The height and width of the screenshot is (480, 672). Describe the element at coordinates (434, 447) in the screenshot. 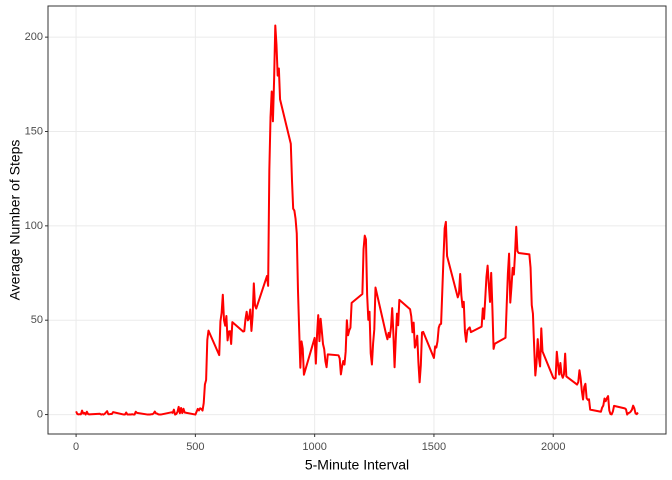

I see `x-tick-label: 1500` at that location.